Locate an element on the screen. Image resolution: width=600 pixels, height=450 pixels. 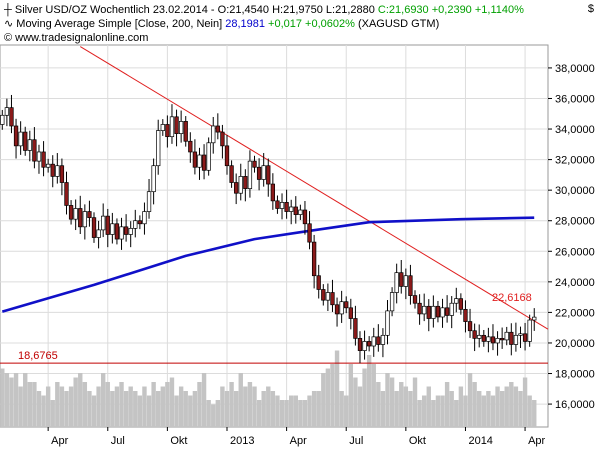
y-tick-label: 32,0000 is located at coordinates (575, 161).